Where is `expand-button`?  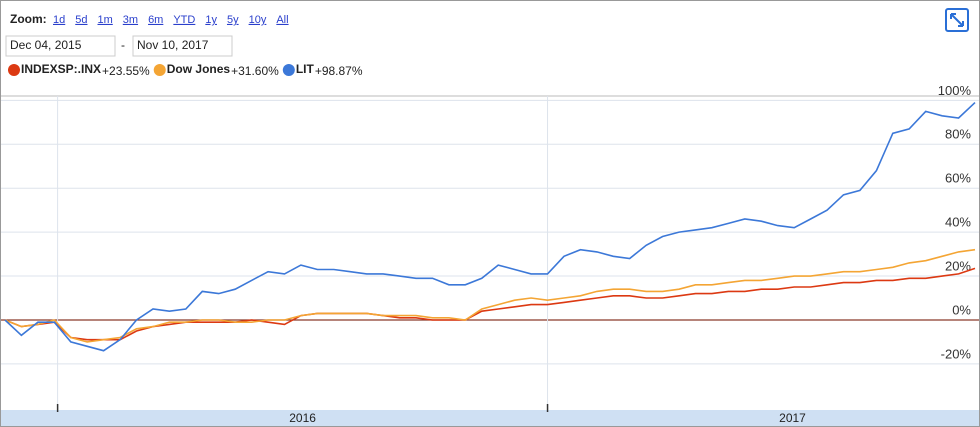 expand-button is located at coordinates (957, 20).